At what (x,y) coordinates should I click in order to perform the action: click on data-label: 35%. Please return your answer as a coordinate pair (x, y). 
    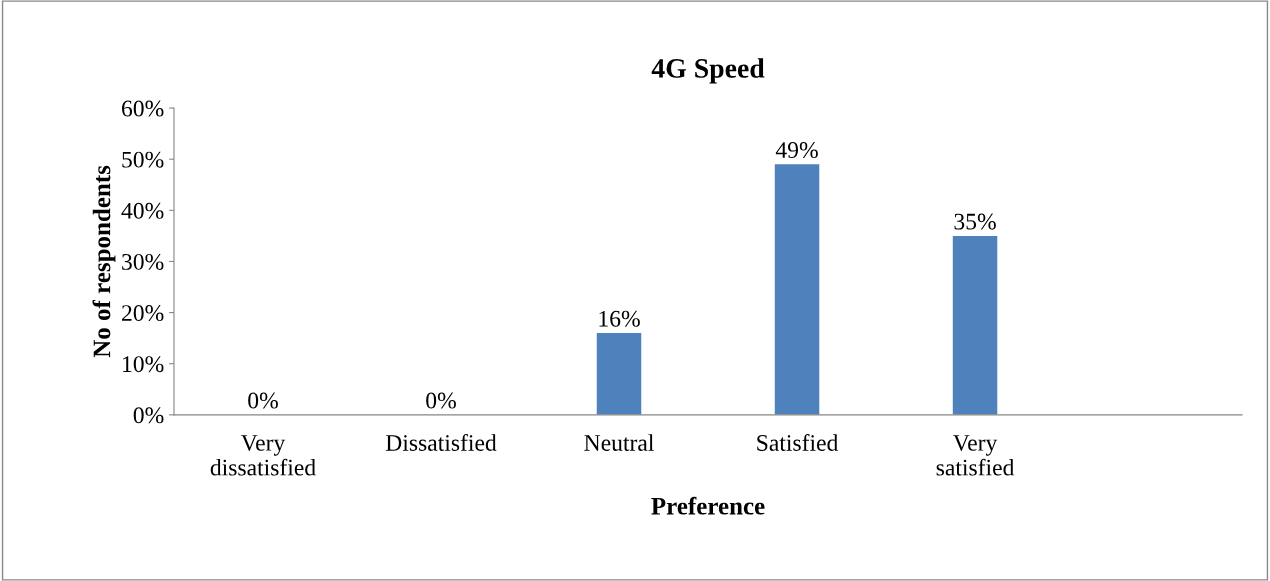
    Looking at the image, I should click on (975, 221).